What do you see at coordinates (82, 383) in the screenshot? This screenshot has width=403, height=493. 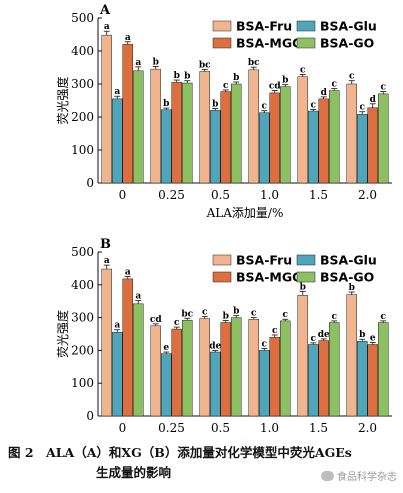 I see `y-tick-label: 100` at bounding box center [82, 383].